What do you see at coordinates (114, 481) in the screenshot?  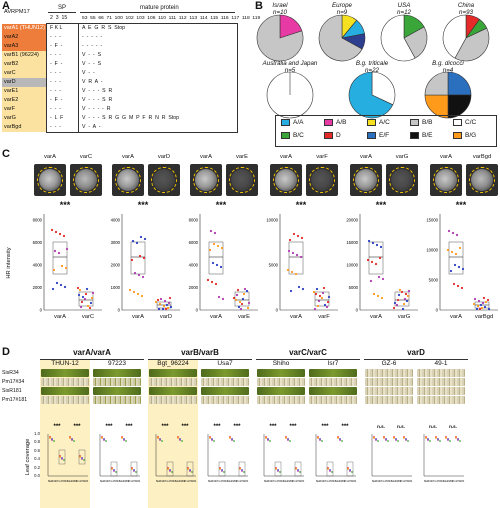 I see `x-tick: Pm17#34` at bounding box center [114, 481].